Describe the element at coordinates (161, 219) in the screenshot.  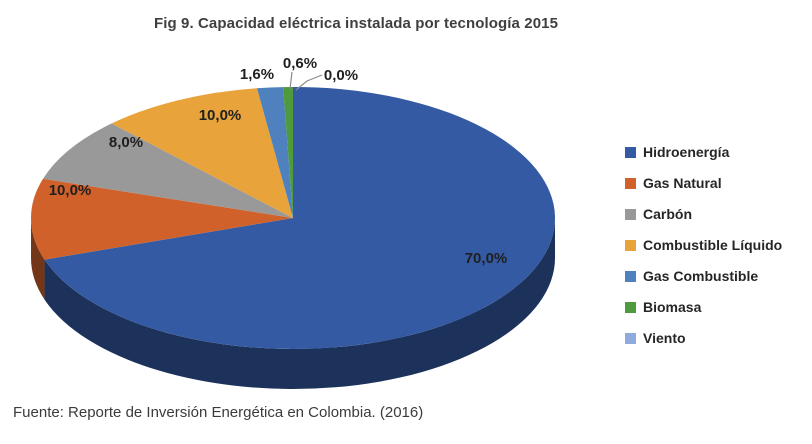
I see `pie-slice-gas-natural` at that location.